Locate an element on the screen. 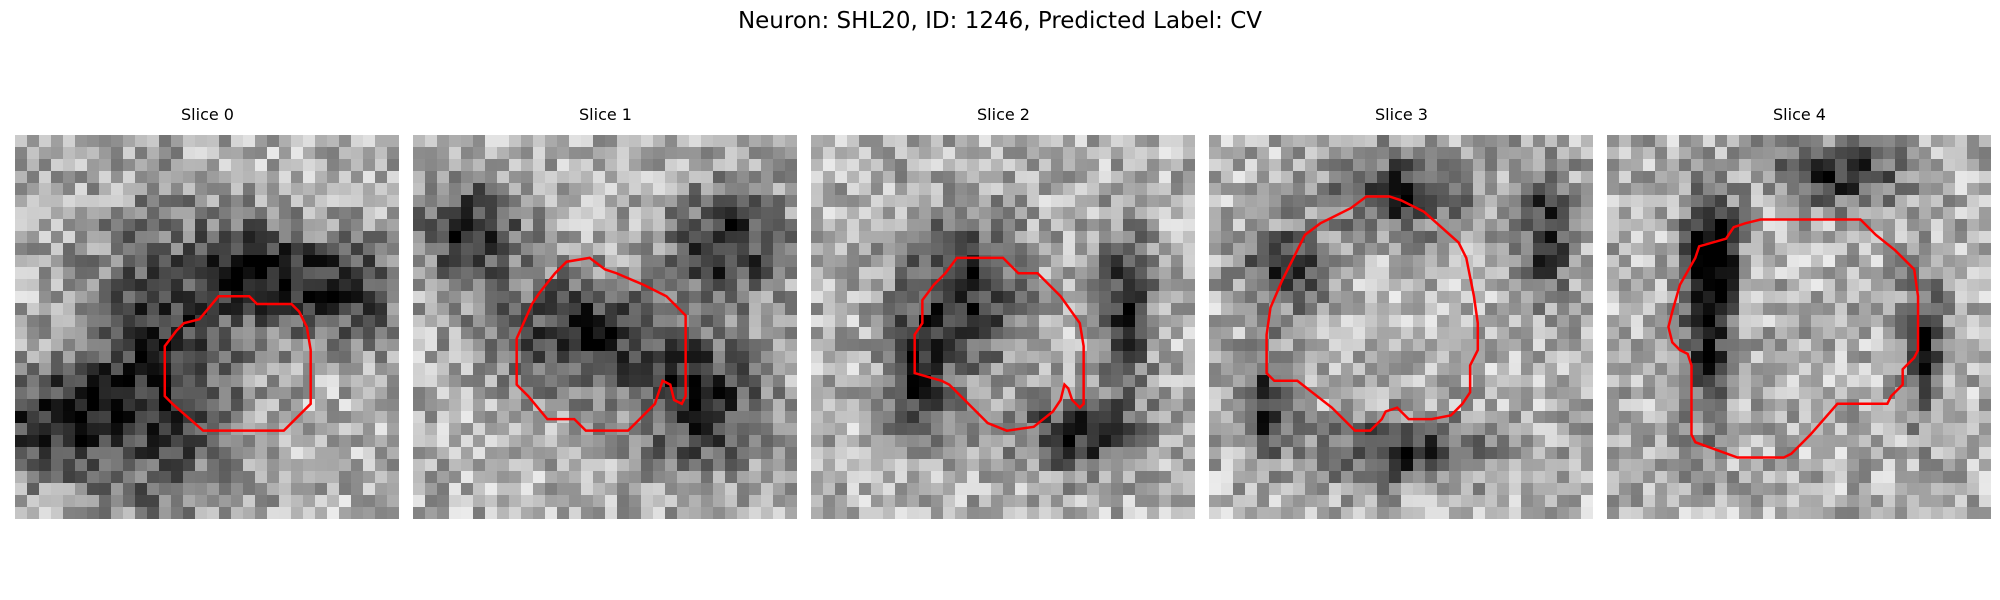 The height and width of the screenshot is (600, 2000). slice-4-title: Slice 4 is located at coordinates (1799, 114).